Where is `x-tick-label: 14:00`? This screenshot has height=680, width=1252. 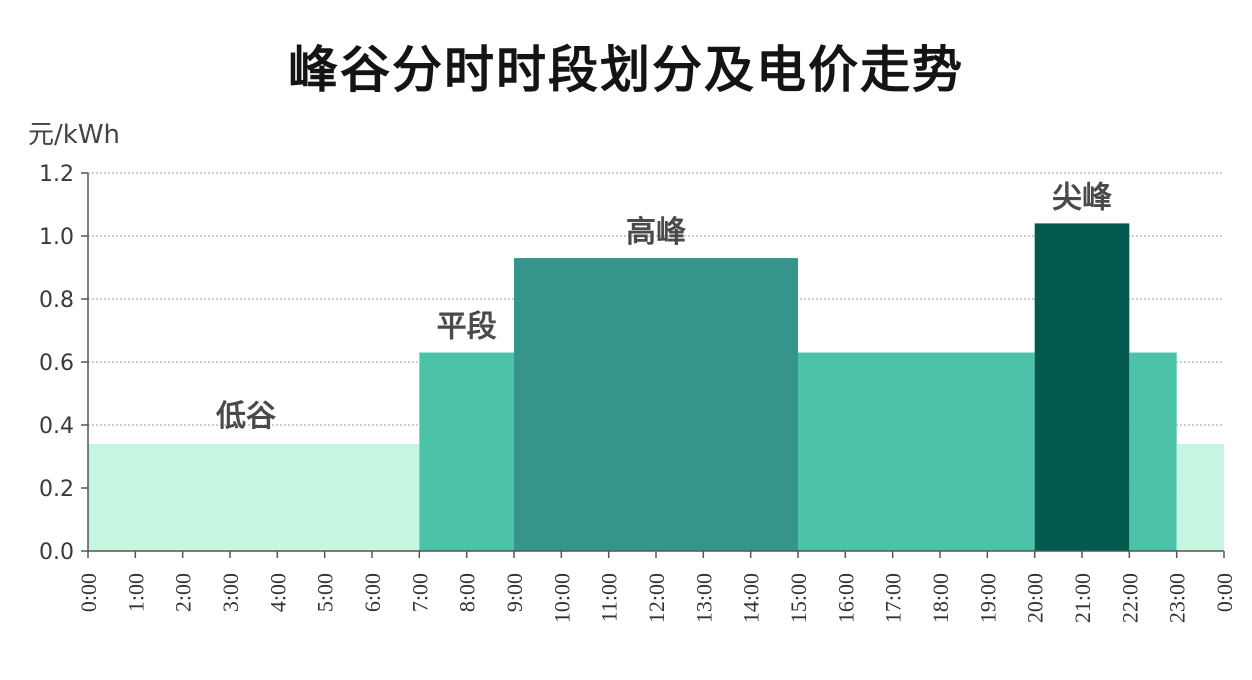
x-tick-label: 14:00 is located at coordinates (751, 598).